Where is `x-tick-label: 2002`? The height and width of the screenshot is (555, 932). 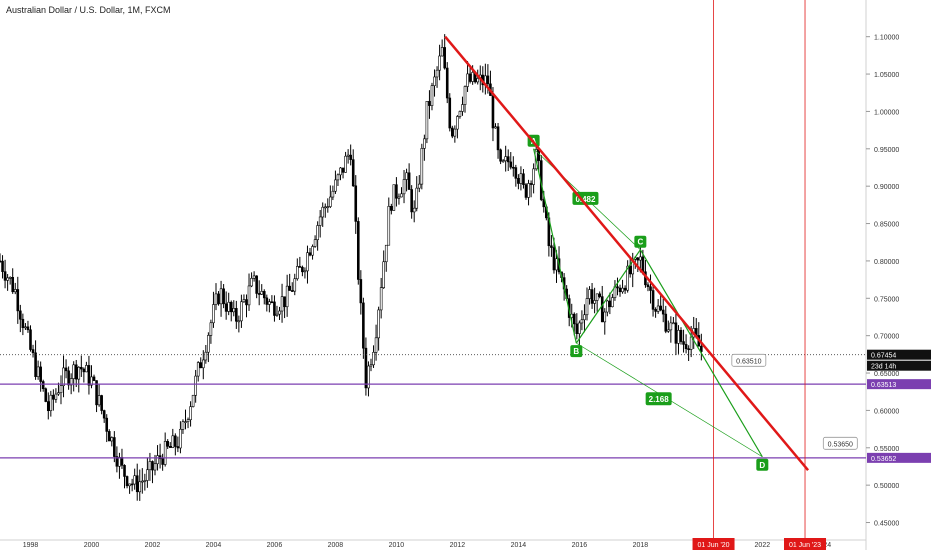 x-tick-label: 2002 is located at coordinates (153, 545).